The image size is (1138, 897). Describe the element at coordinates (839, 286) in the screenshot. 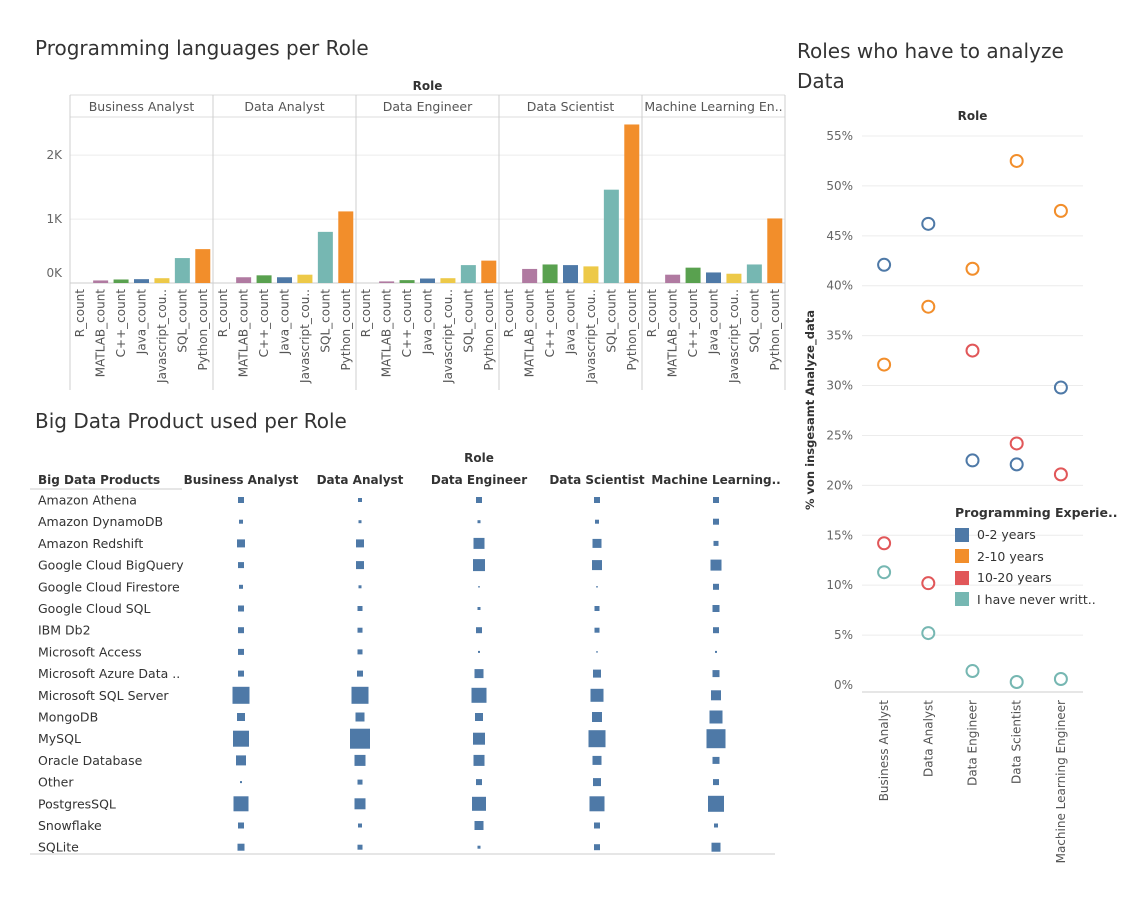

I see `y-tick-label: 40%` at that location.